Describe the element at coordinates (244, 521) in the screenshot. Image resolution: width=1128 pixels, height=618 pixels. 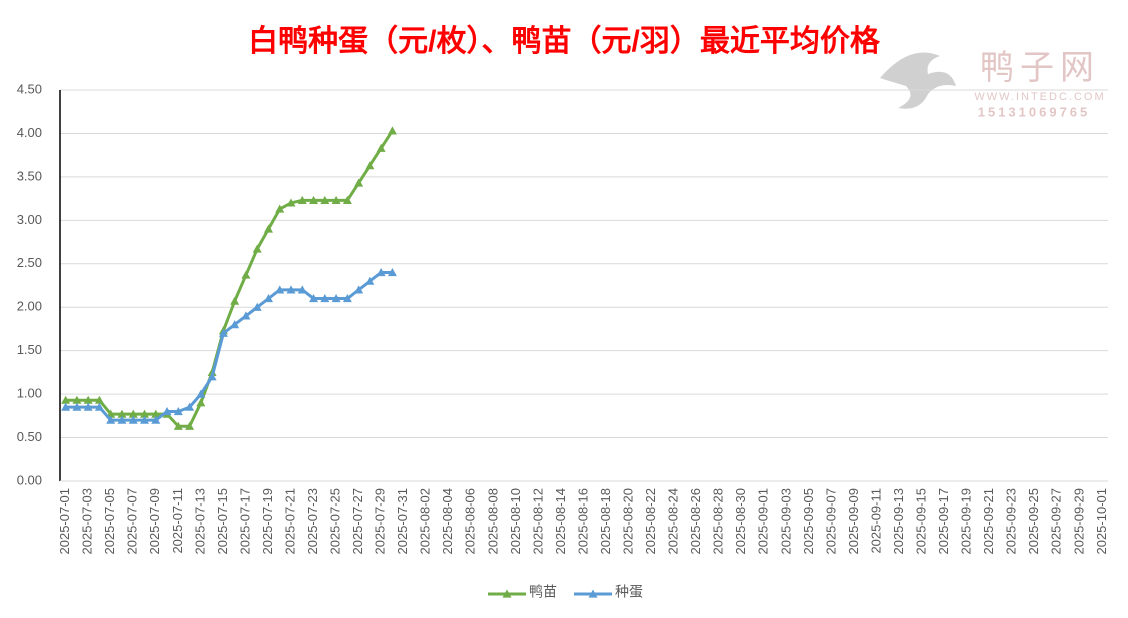
I see `x-tick-label: 2025-07-17` at that location.